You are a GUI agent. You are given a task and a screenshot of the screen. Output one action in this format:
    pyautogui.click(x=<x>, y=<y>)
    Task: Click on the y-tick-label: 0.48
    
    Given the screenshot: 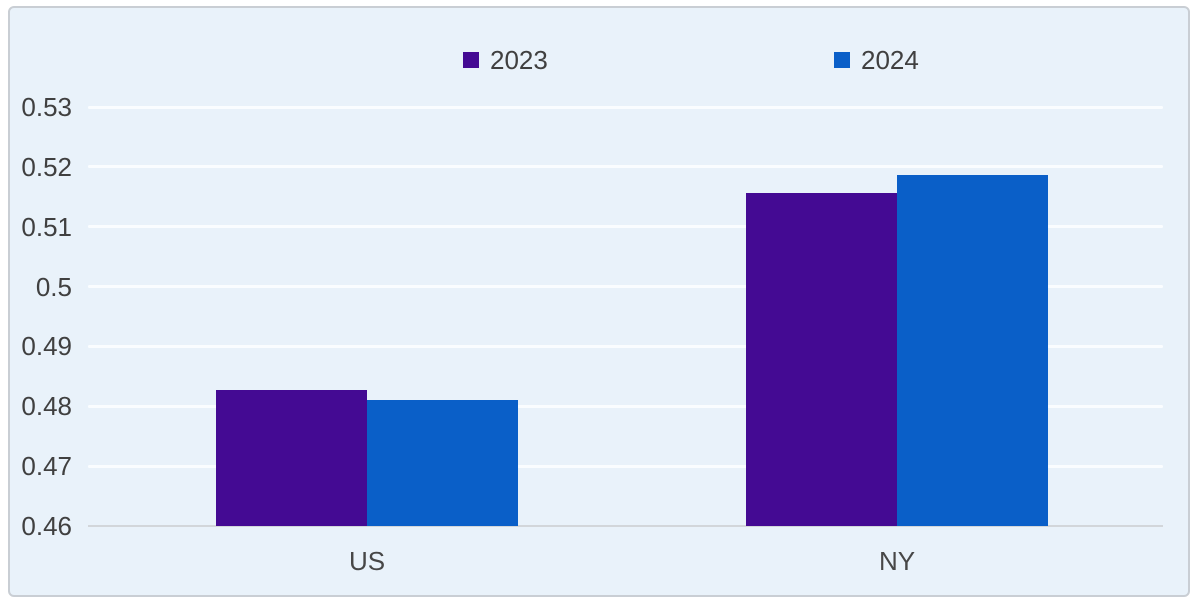 What is the action you would take?
    pyautogui.click(x=46, y=406)
    